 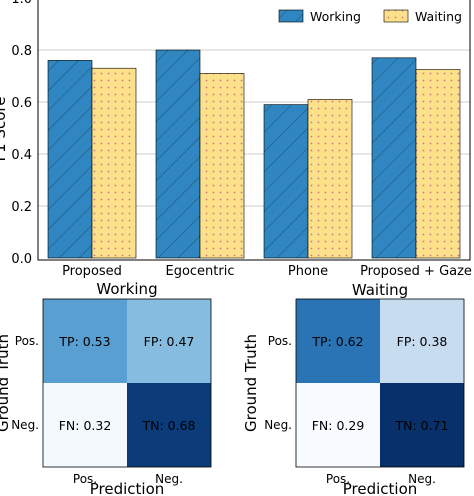 What do you see at coordinates (21, 259) in the screenshot?
I see `y-tick-label: 0.0` at bounding box center [21, 259].